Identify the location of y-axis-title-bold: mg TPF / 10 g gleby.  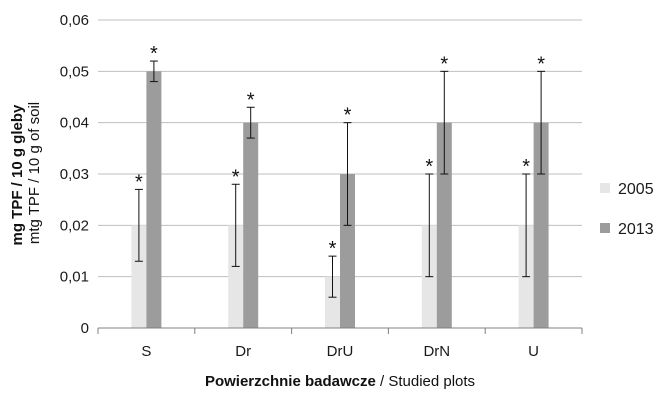
(17, 175).